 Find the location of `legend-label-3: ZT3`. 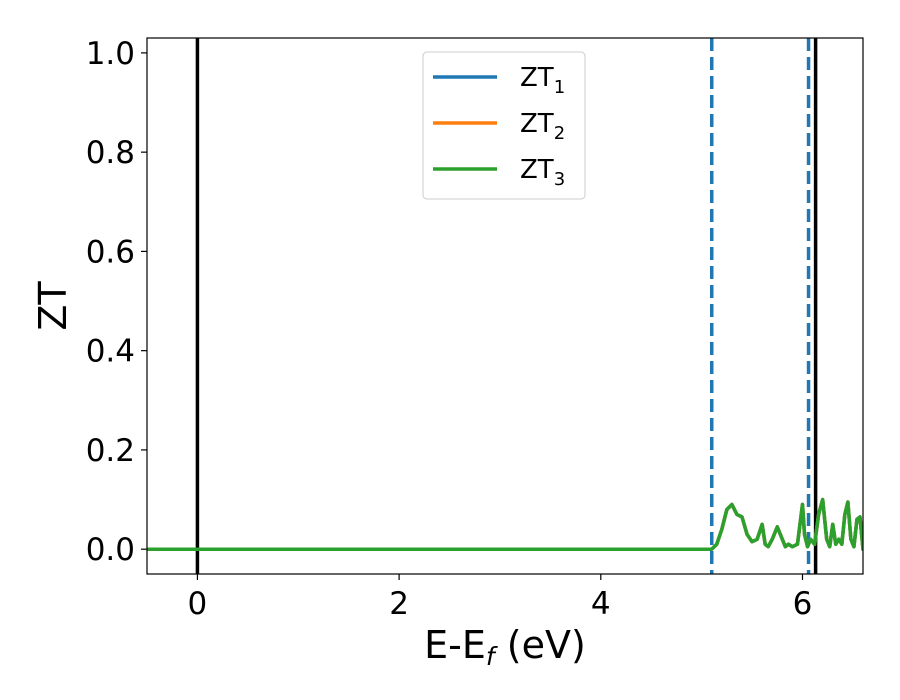

legend-label-3: ZT3 is located at coordinates (542, 172).